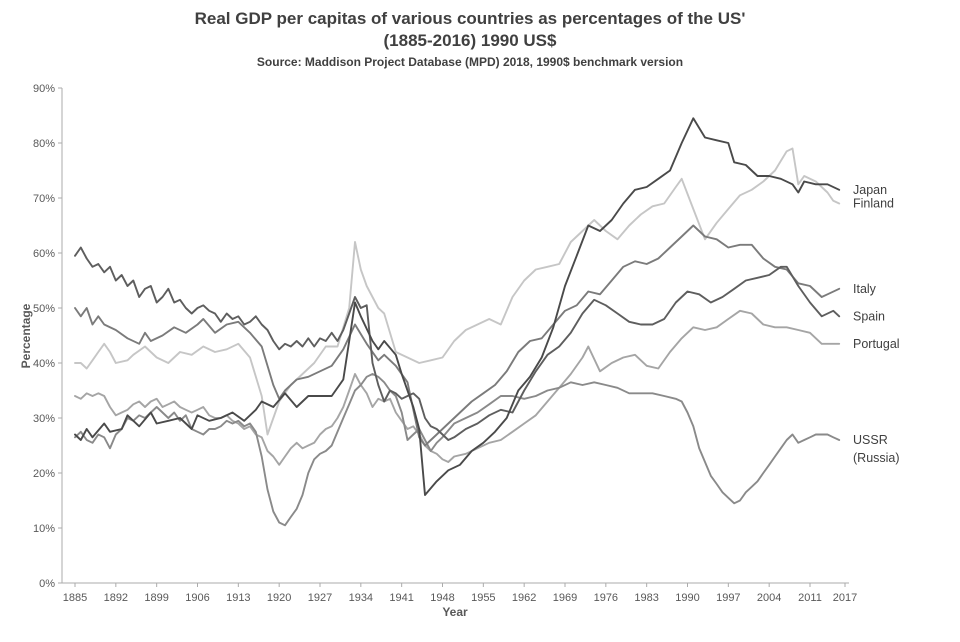  I want to click on series-label-ussr: (Russia), so click(876, 458).